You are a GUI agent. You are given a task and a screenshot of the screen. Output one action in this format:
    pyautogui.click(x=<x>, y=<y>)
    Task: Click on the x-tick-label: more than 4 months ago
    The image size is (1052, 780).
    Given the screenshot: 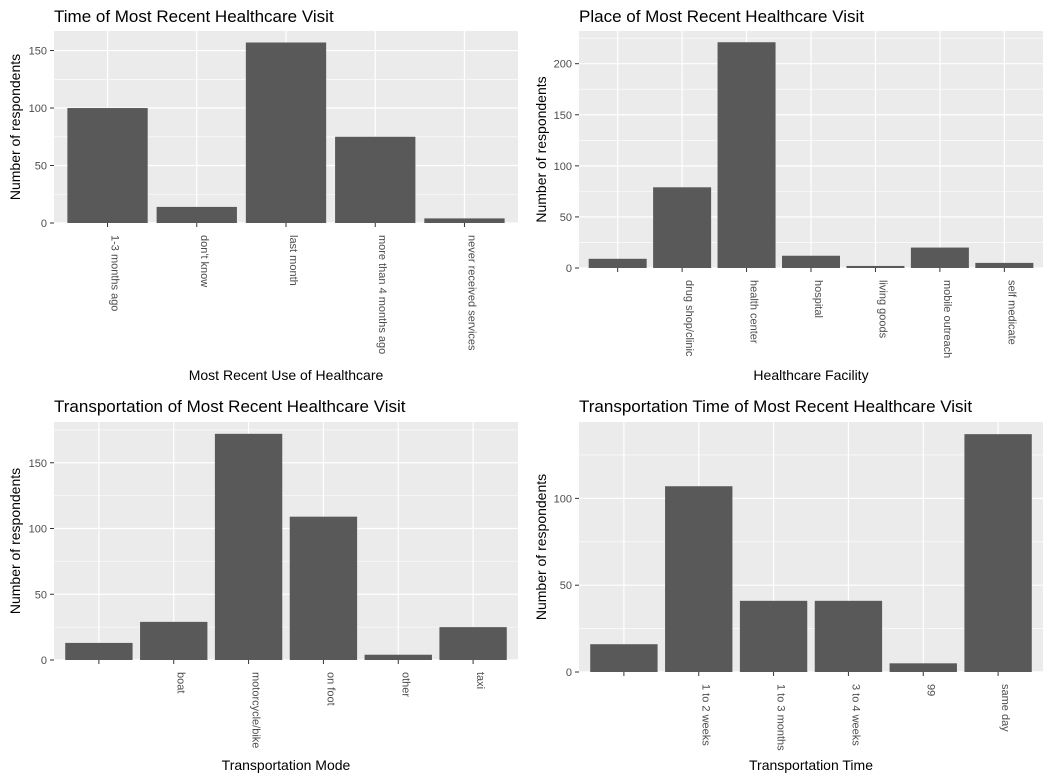 What is the action you would take?
    pyautogui.click(x=382, y=294)
    